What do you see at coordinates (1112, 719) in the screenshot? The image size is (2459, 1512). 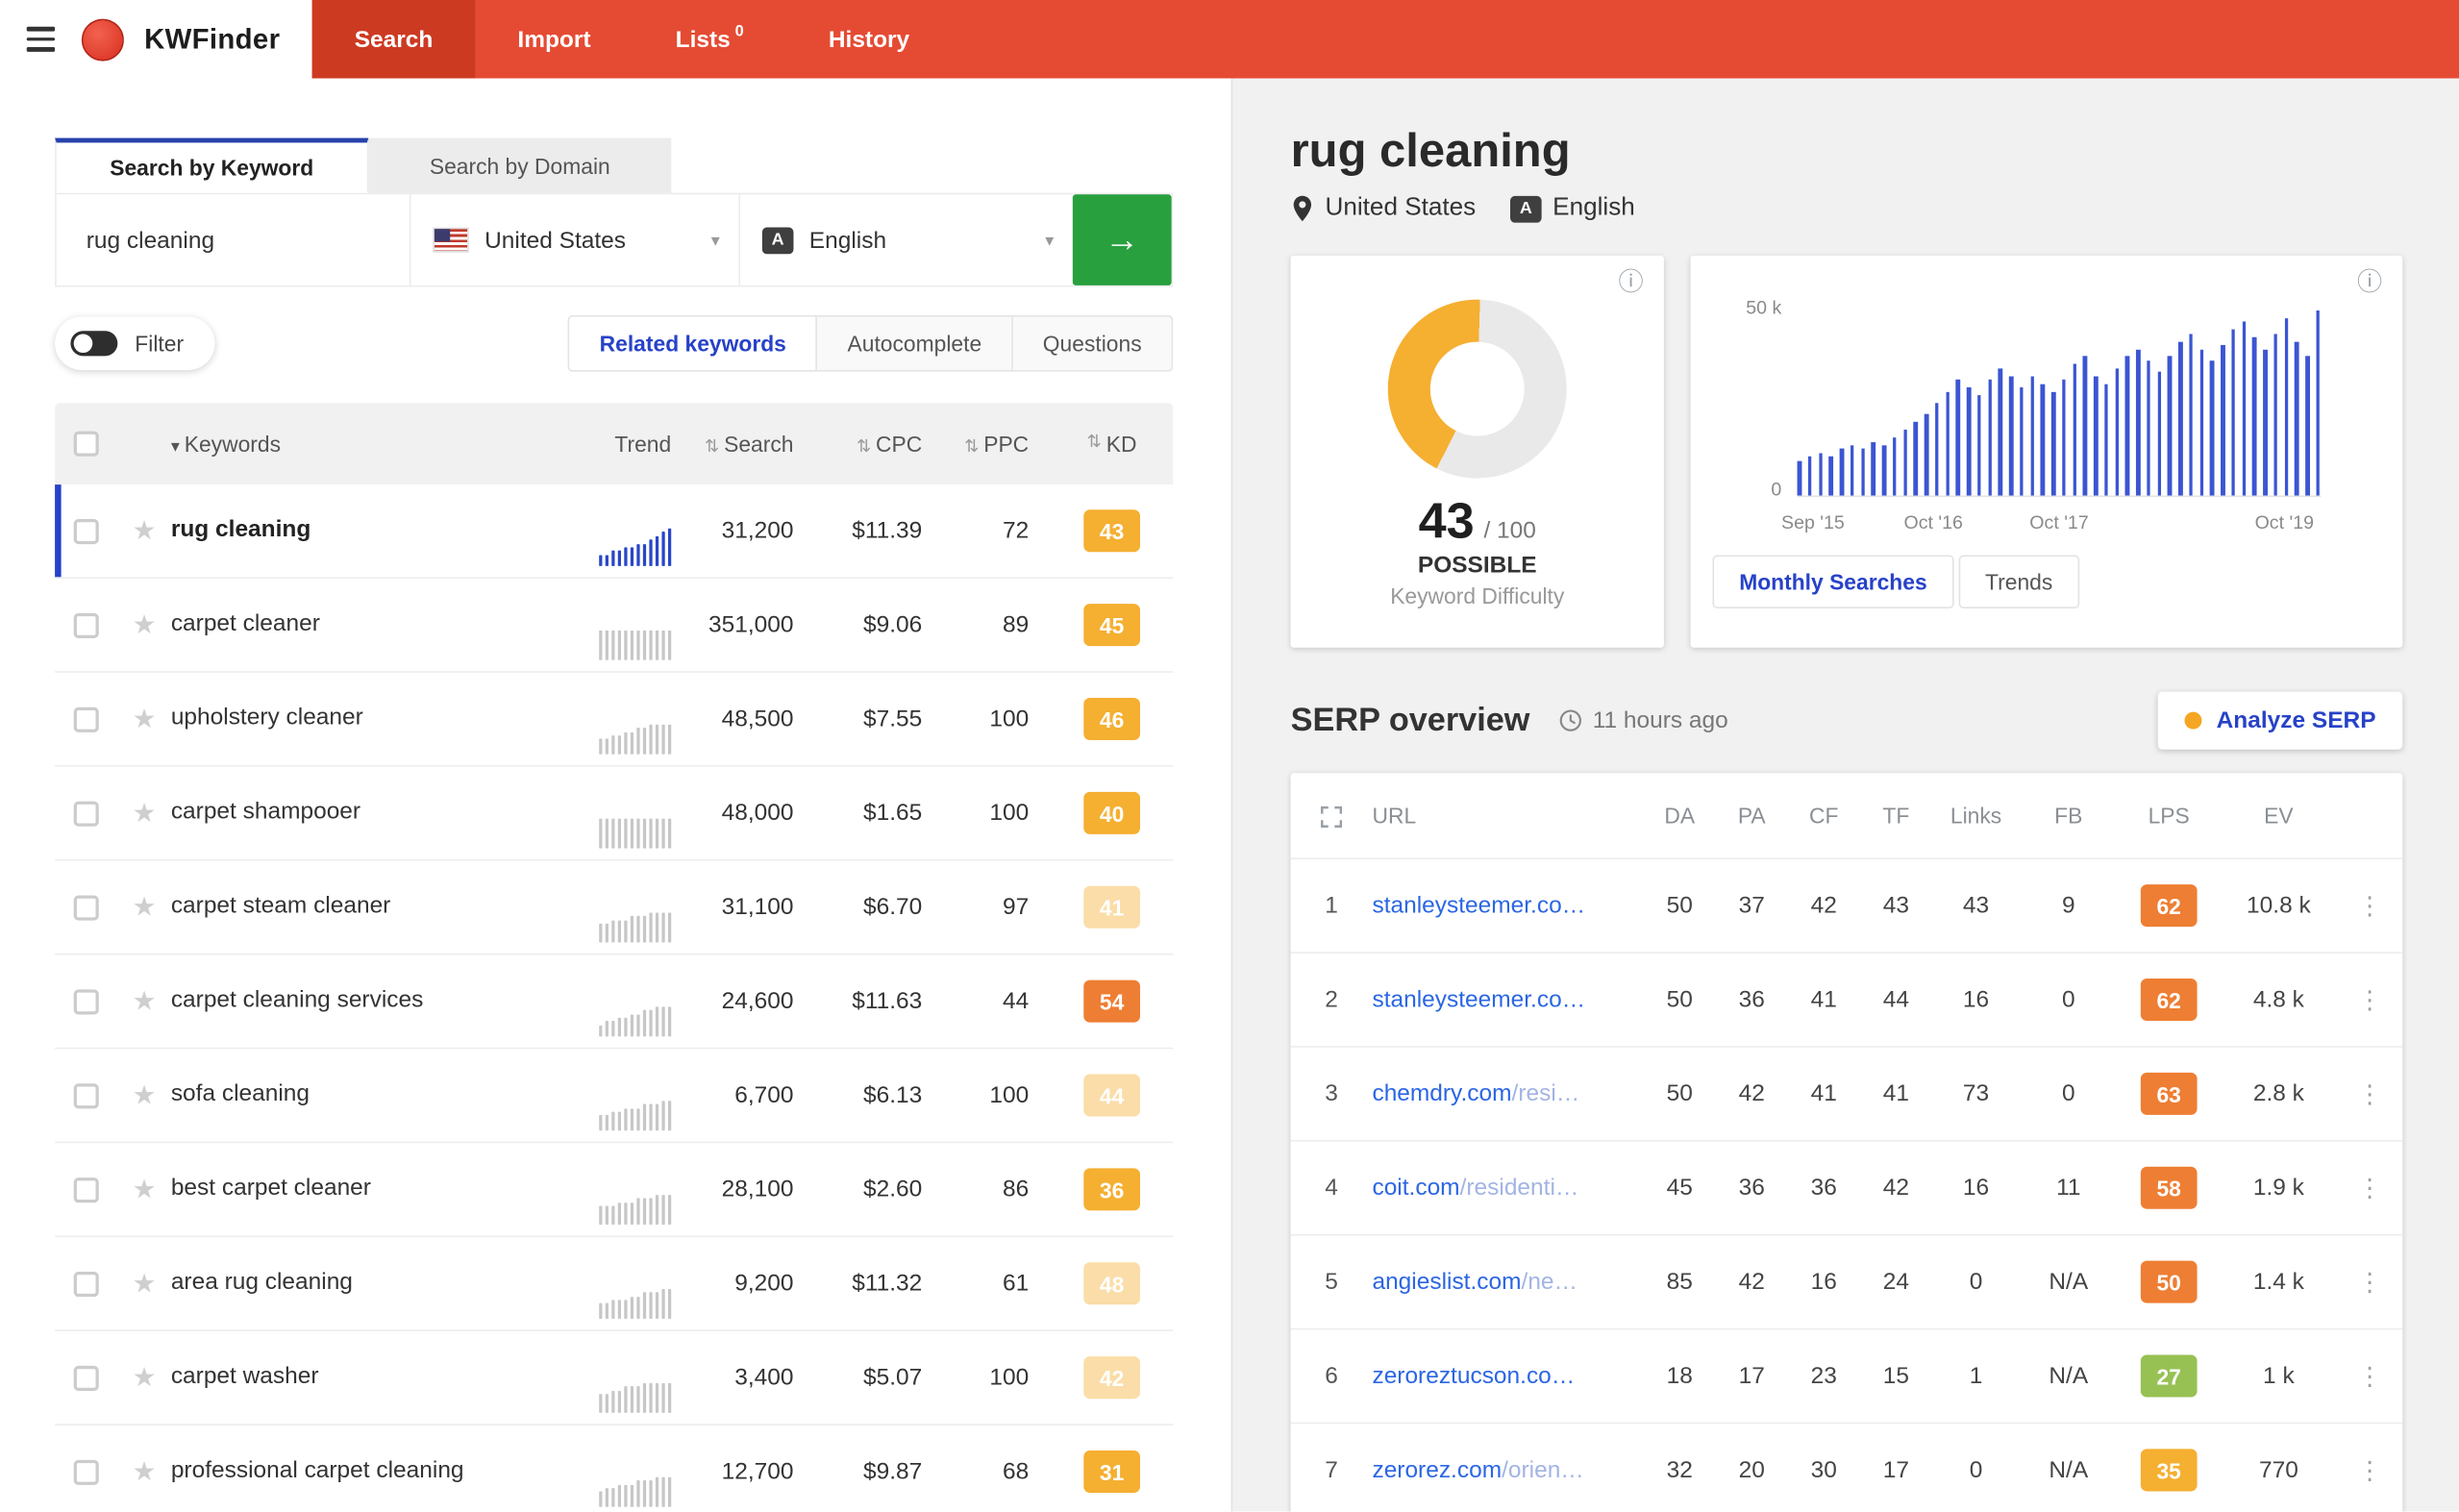 I see `kd-badge: 46` at bounding box center [1112, 719].